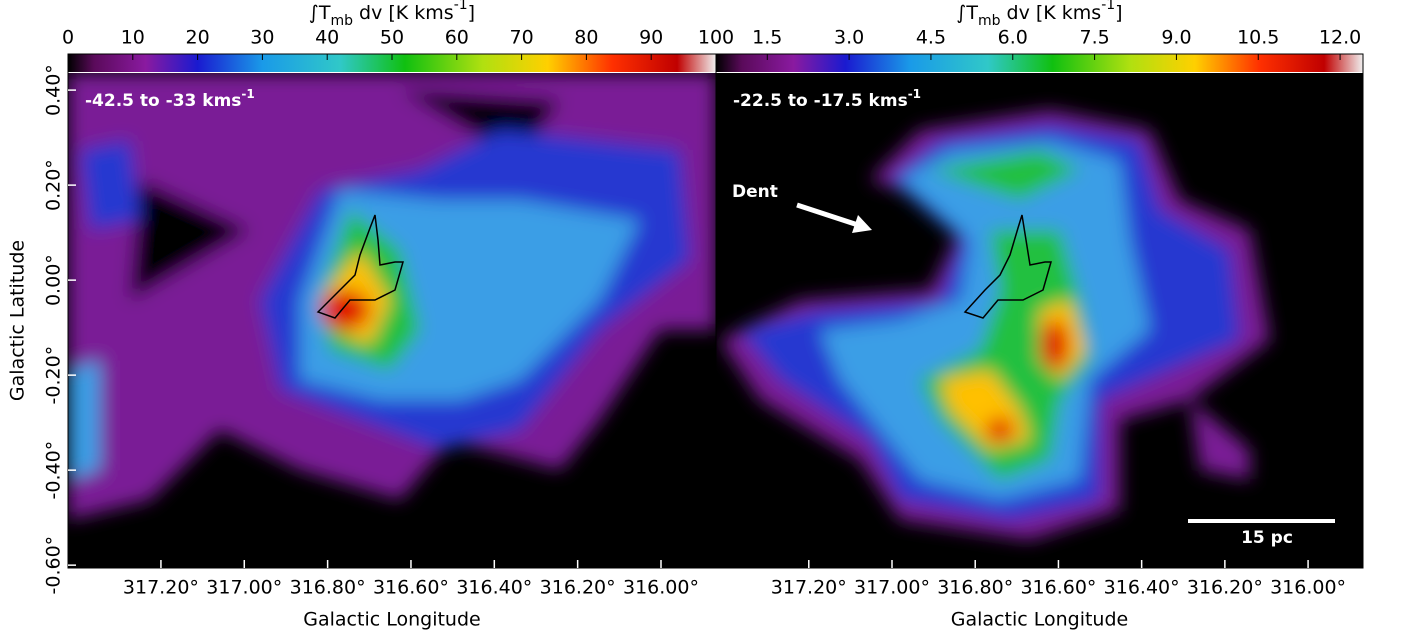 The height and width of the screenshot is (637, 1421). What do you see at coordinates (1176, 38) in the screenshot?
I see `colorbar-tick-label: 9.0` at bounding box center [1176, 38].